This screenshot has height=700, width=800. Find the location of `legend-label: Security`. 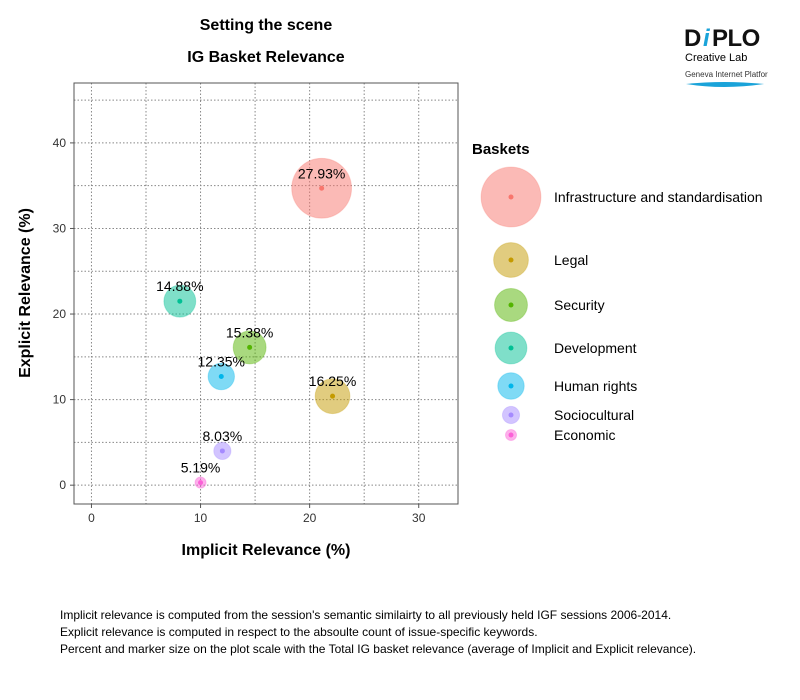

legend-label: Security is located at coordinates (579, 305).